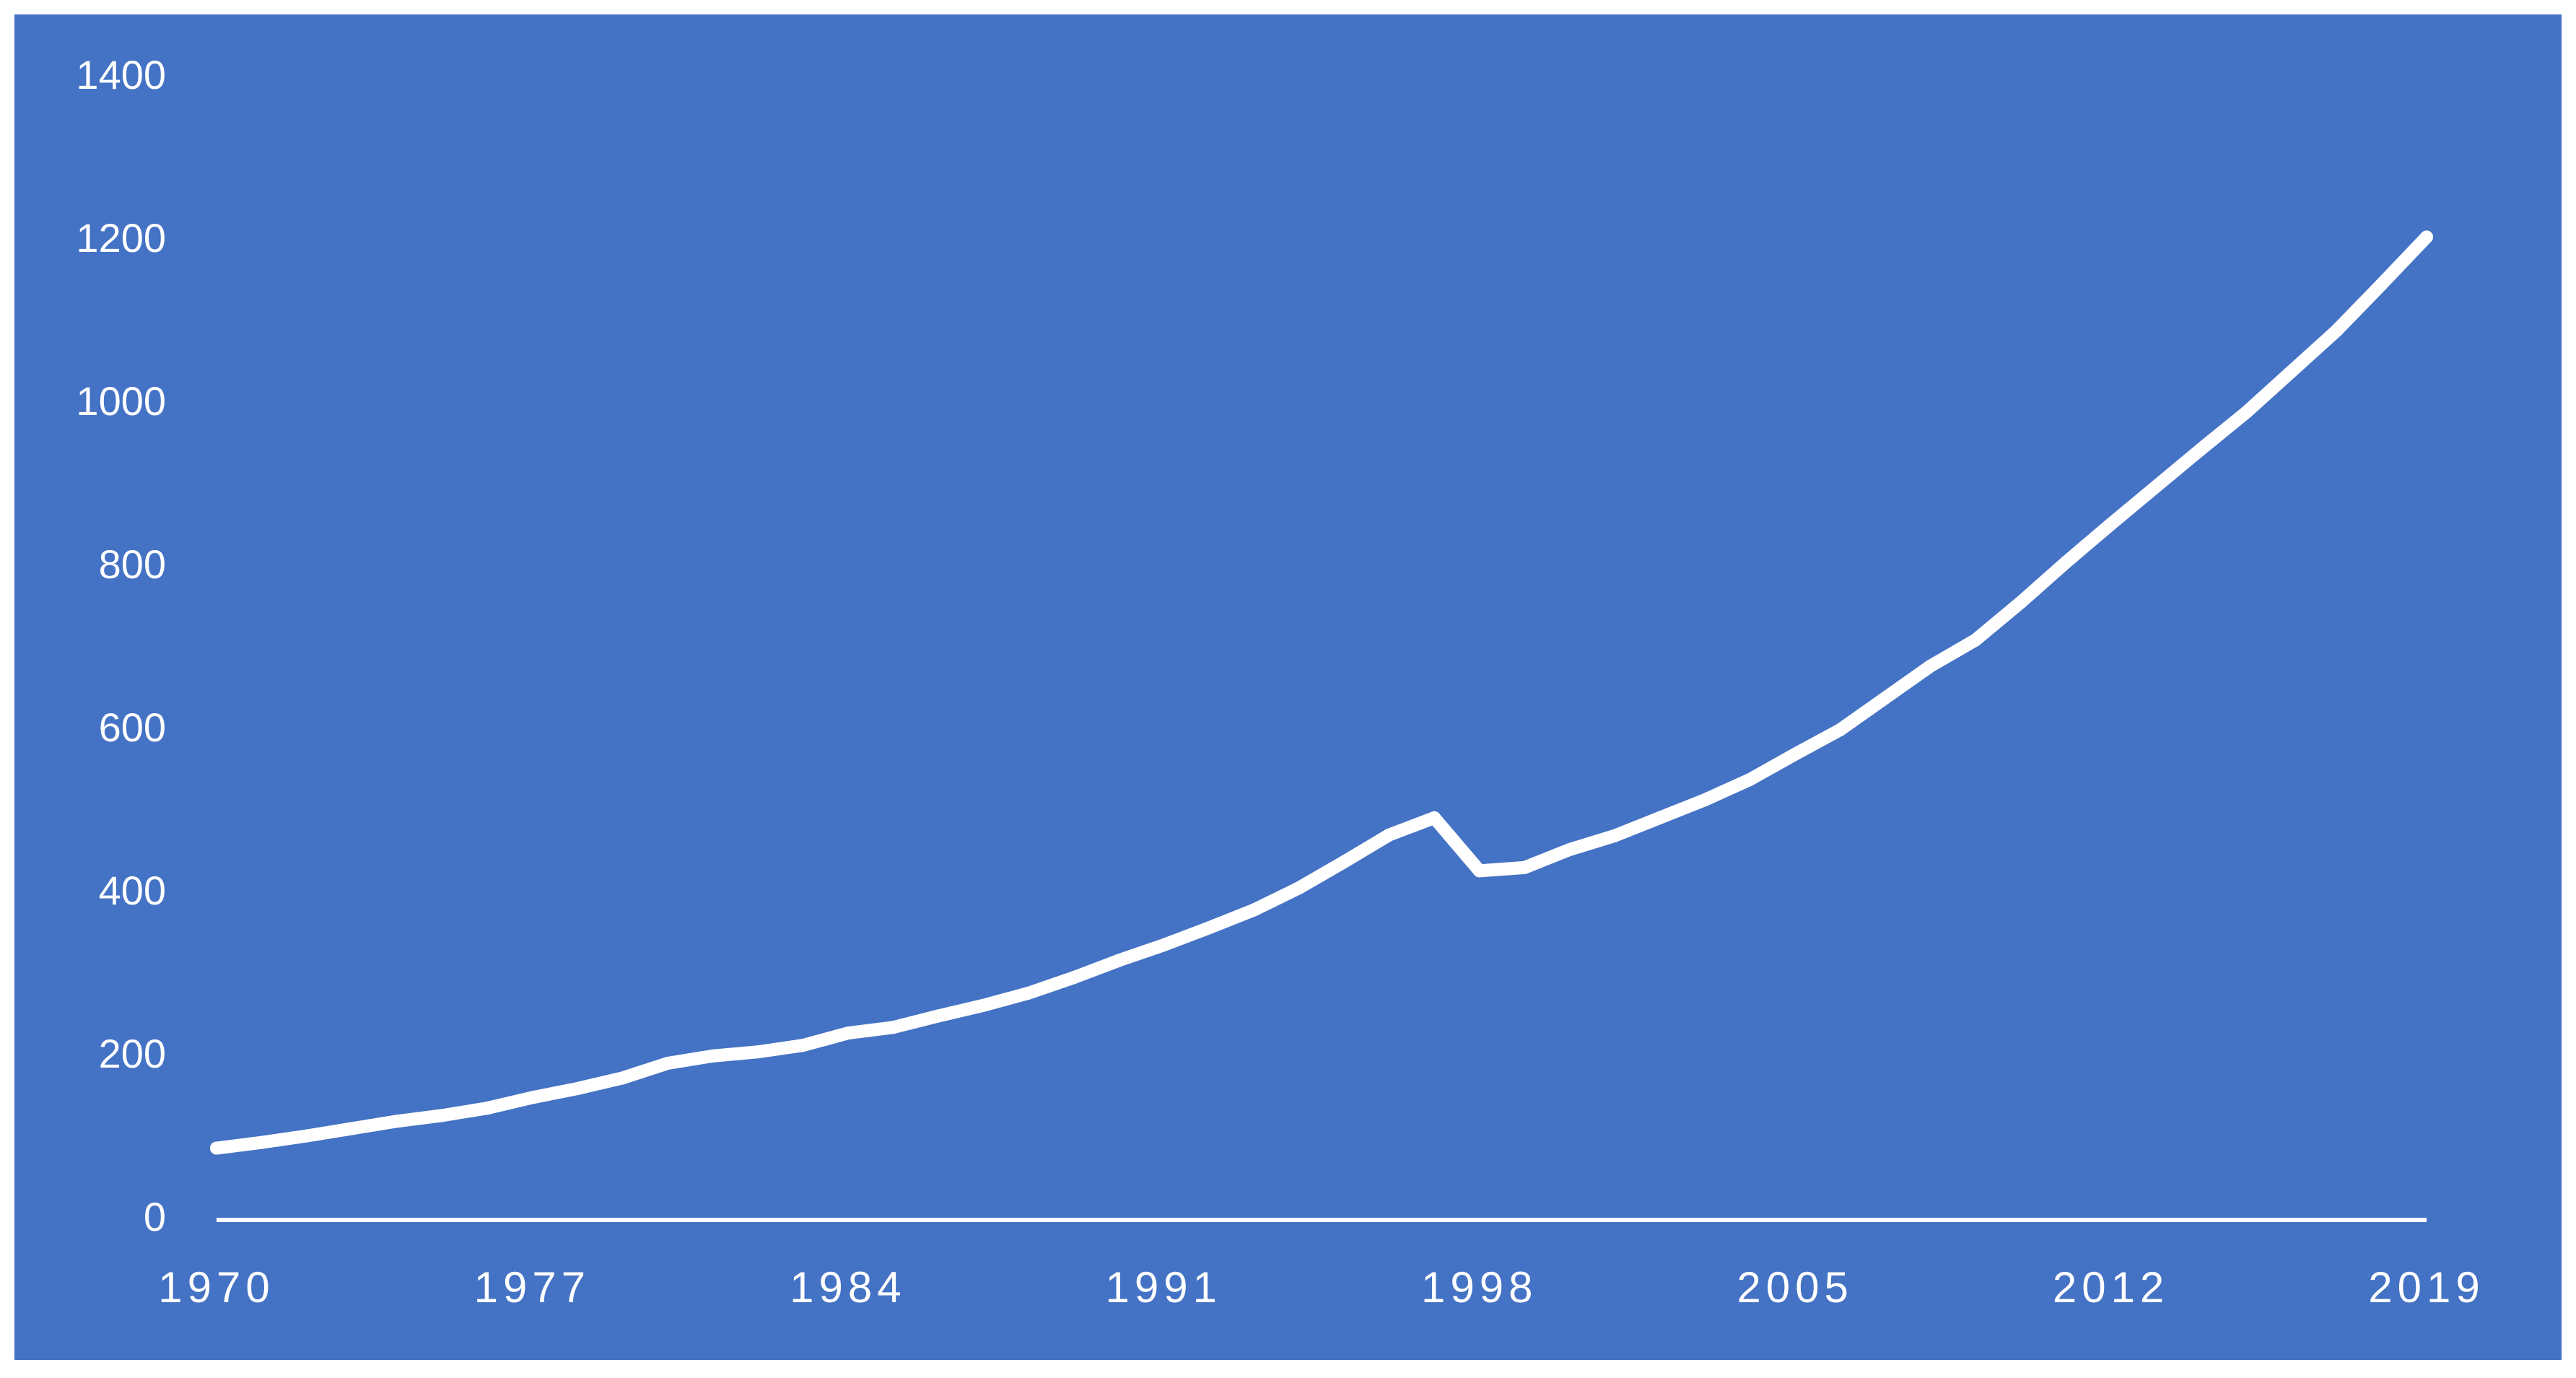 The width and height of the screenshot is (2576, 1378). Describe the element at coordinates (121, 74) in the screenshot. I see `y-tick-label-1400: 1400` at that location.